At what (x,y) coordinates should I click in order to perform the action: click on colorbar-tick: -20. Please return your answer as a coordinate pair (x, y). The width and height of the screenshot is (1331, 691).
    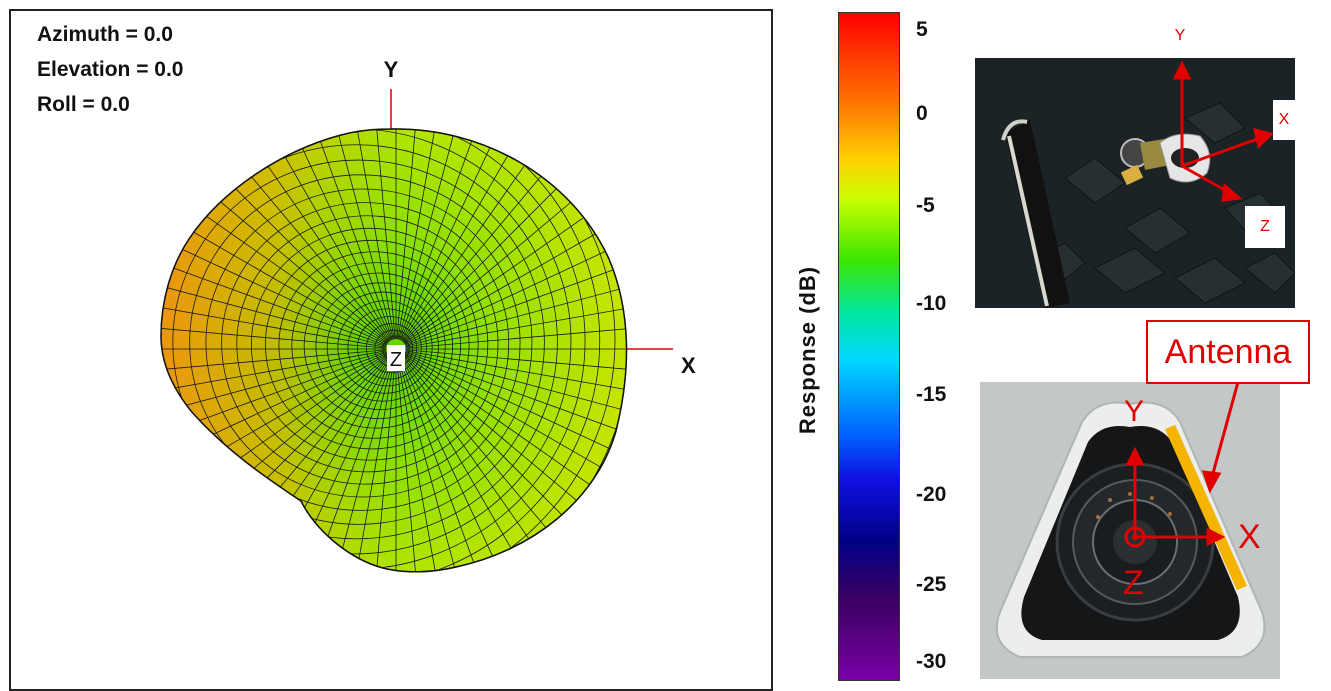
    Looking at the image, I should click on (931, 494).